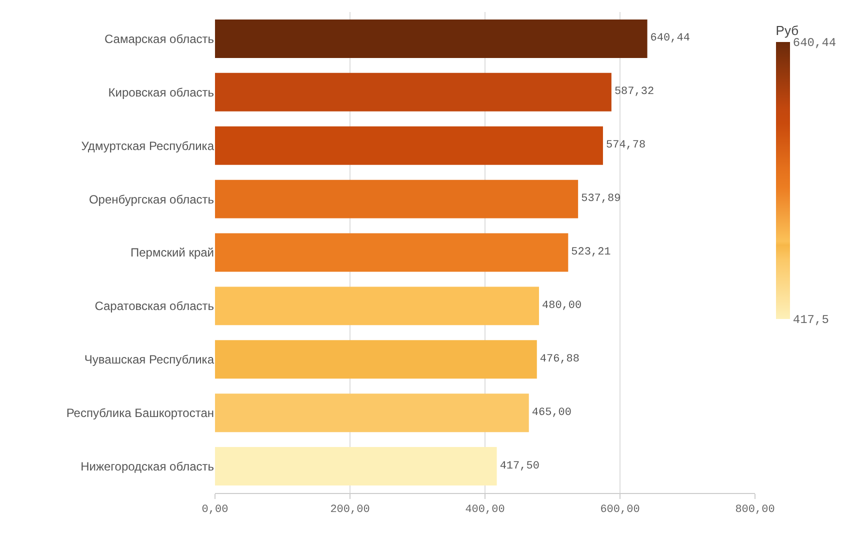  Describe the element at coordinates (670, 38) in the screenshot. I see `data-label: 640,44` at that location.